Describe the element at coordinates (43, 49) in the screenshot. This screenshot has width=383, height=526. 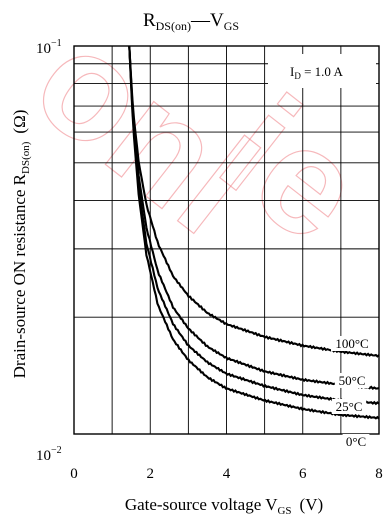
I see `y-tick-top-base: 10` at that location.